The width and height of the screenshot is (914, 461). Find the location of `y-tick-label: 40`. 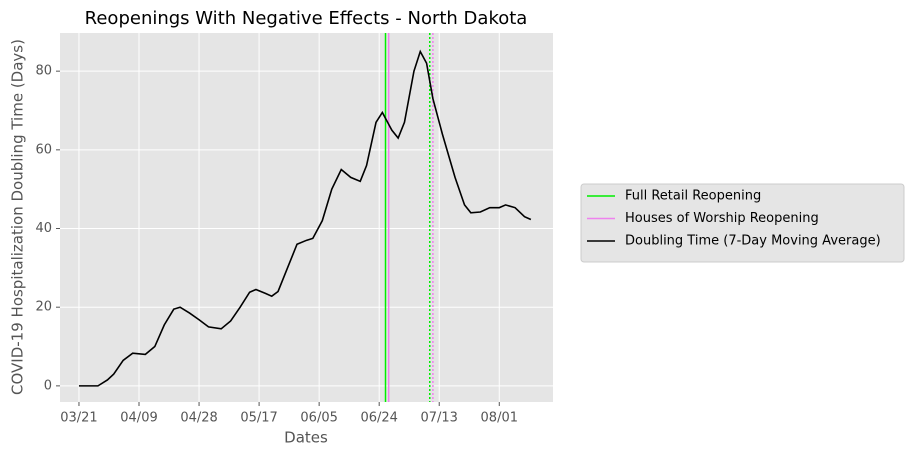

y-tick-label: 40 is located at coordinates (43, 228).